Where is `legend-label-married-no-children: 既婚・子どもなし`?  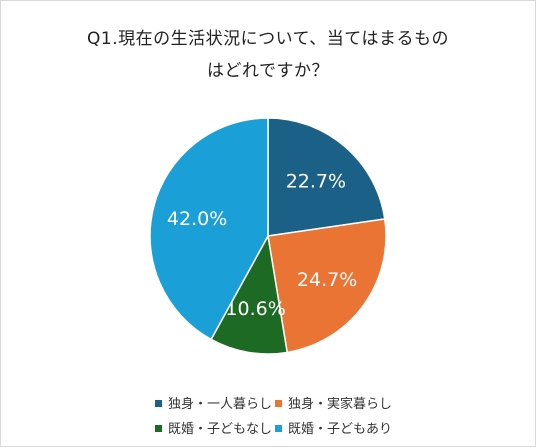 legend-label-married-no-children: 既婚・子どもなし is located at coordinates (220, 429).